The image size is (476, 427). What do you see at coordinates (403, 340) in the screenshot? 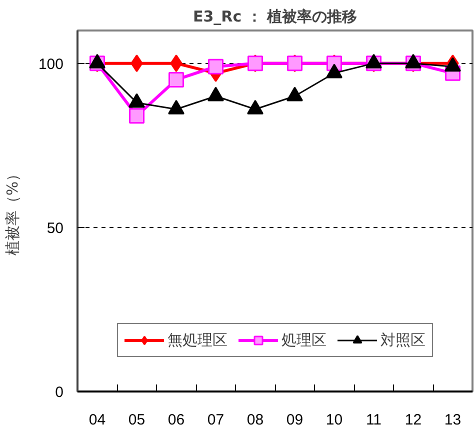
I see `legend-label: 対照区` at bounding box center [403, 340].